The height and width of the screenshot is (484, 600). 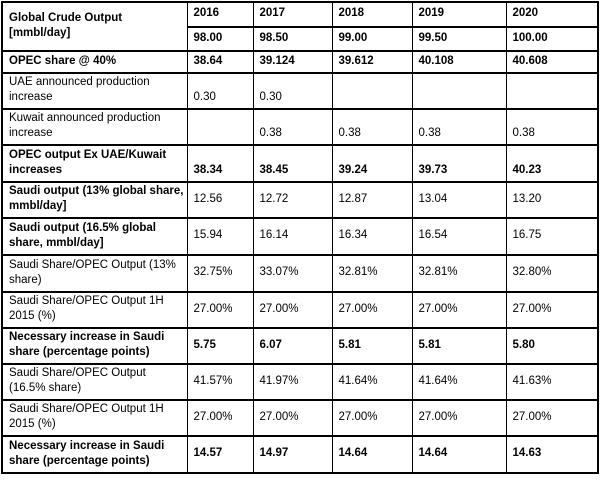 What do you see at coordinates (220, 62) in the screenshot?
I see `value-cell: 38.64` at bounding box center [220, 62].